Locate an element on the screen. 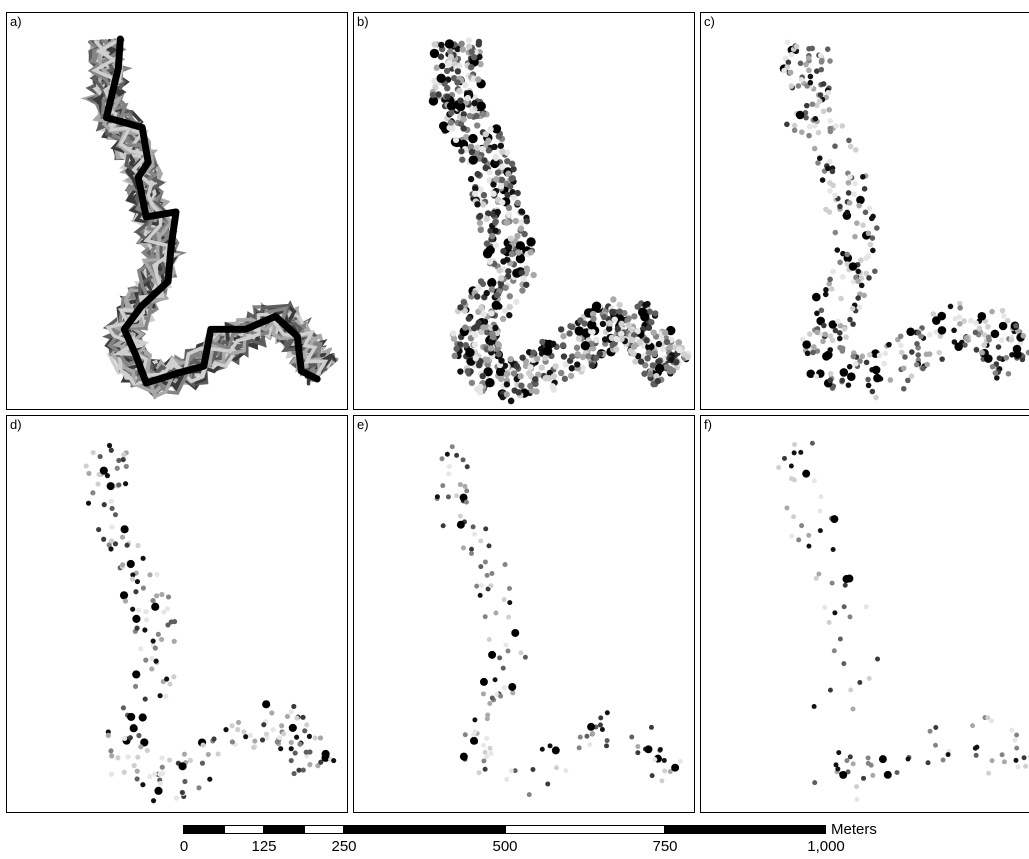 The image size is (1029, 859). movement-trail is located at coordinates (210, 208).